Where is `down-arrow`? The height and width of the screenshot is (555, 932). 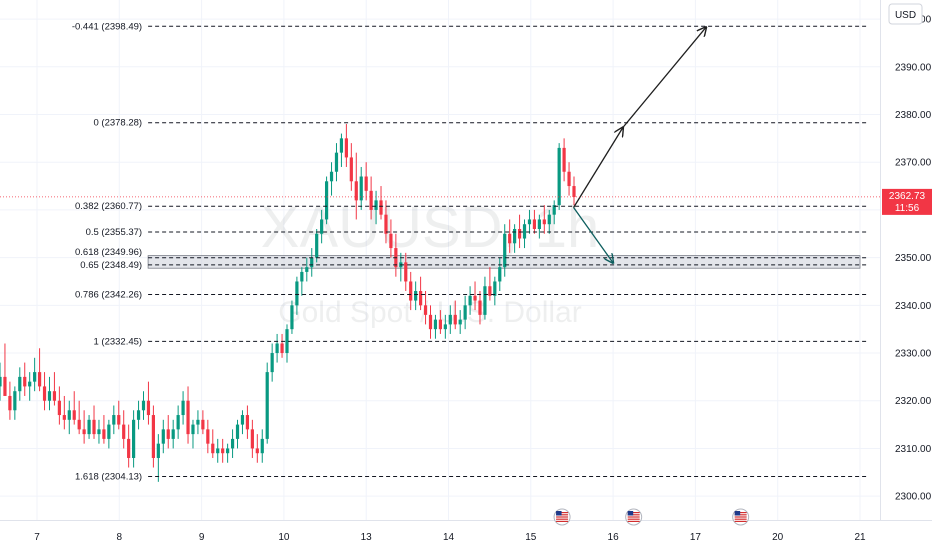
down-arrow is located at coordinates (593, 235).